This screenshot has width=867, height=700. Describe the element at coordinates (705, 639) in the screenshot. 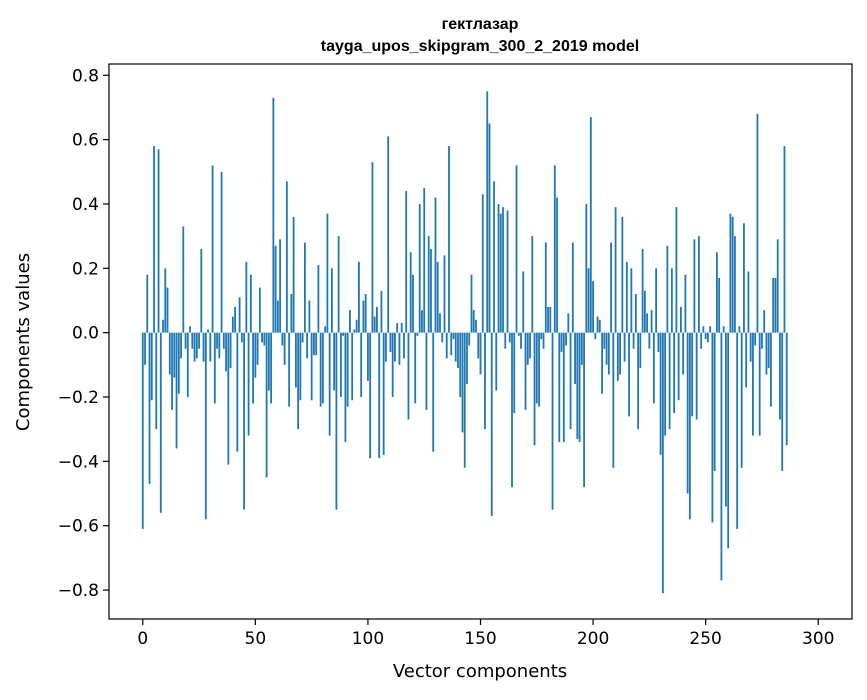

I see `x-tick-label: 250` at that location.